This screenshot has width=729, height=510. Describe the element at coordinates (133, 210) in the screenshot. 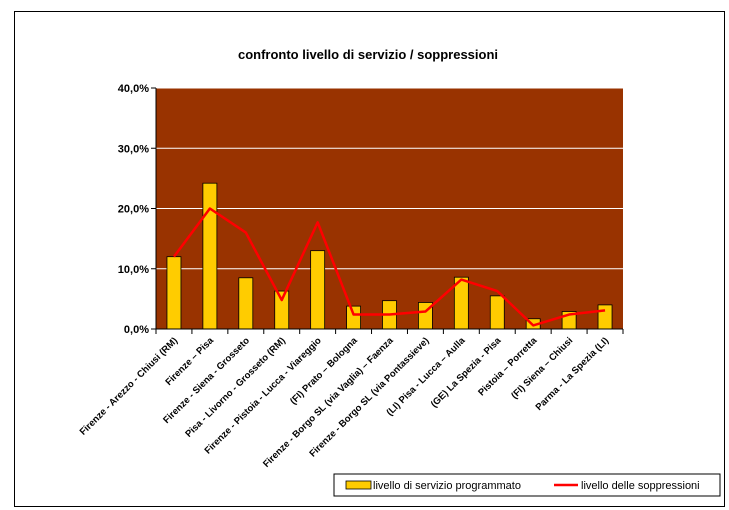

I see `y-tick-label: 20,0%` at that location.